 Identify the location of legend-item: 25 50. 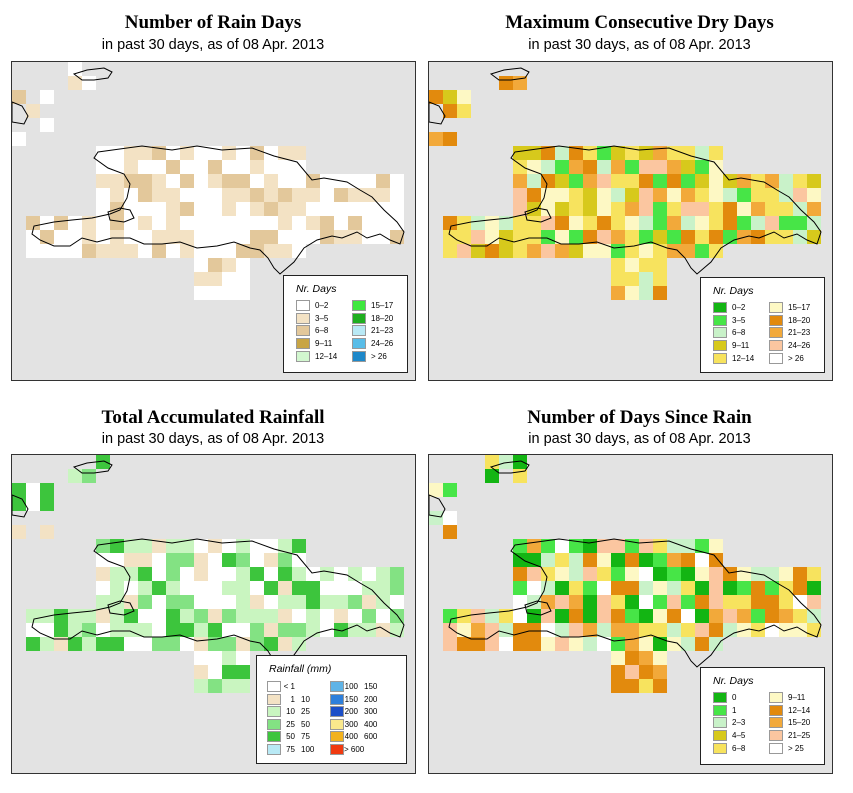
(297, 724).